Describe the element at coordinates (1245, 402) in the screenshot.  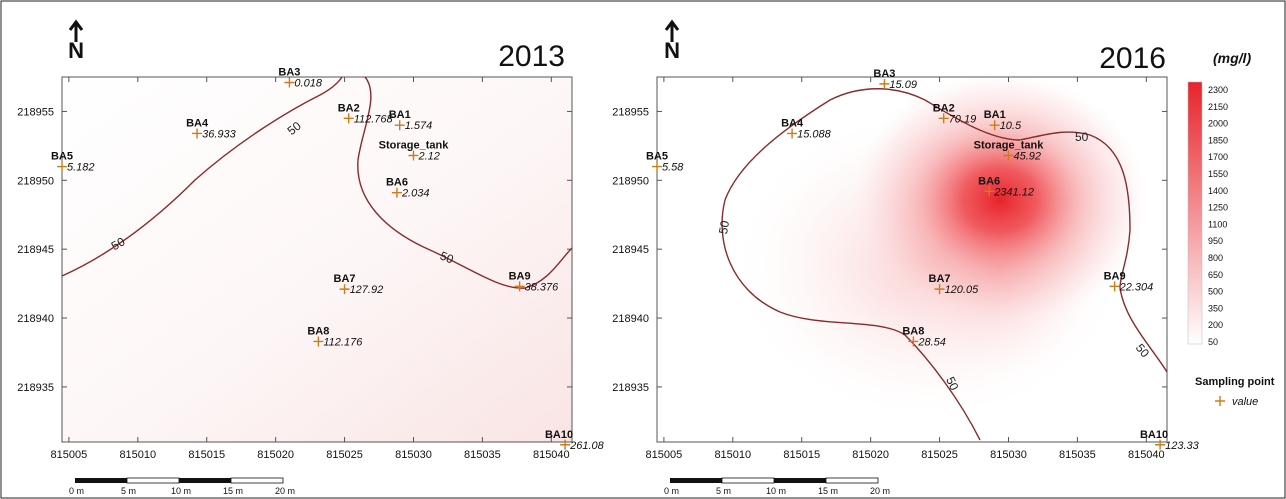
I see `sampling-legend-value: value` at that location.